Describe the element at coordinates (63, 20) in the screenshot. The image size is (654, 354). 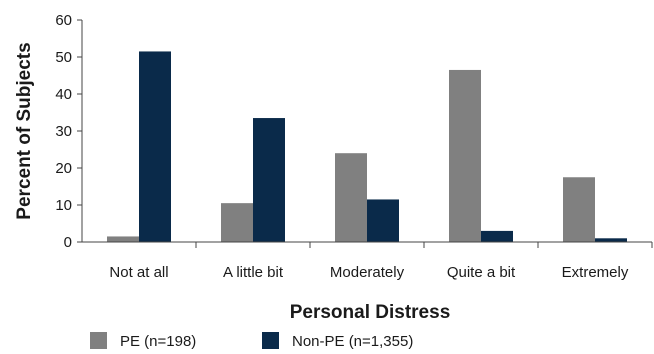
I see `y-tick-label: 60` at that location.